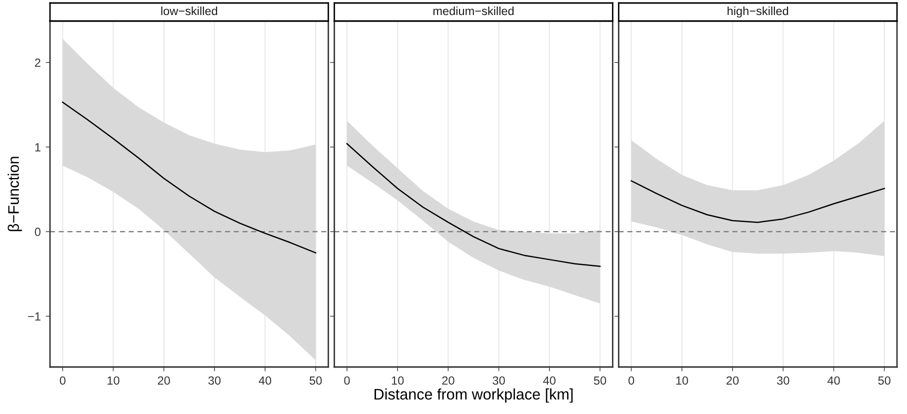  What do you see at coordinates (473, 11) in the screenshot?
I see `chart-title: medium−skilled` at bounding box center [473, 11].